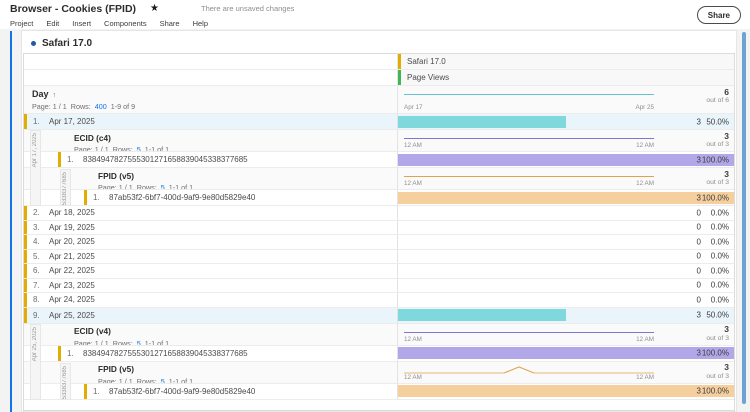  I want to click on sparkline-orange-line, so click(529, 176).